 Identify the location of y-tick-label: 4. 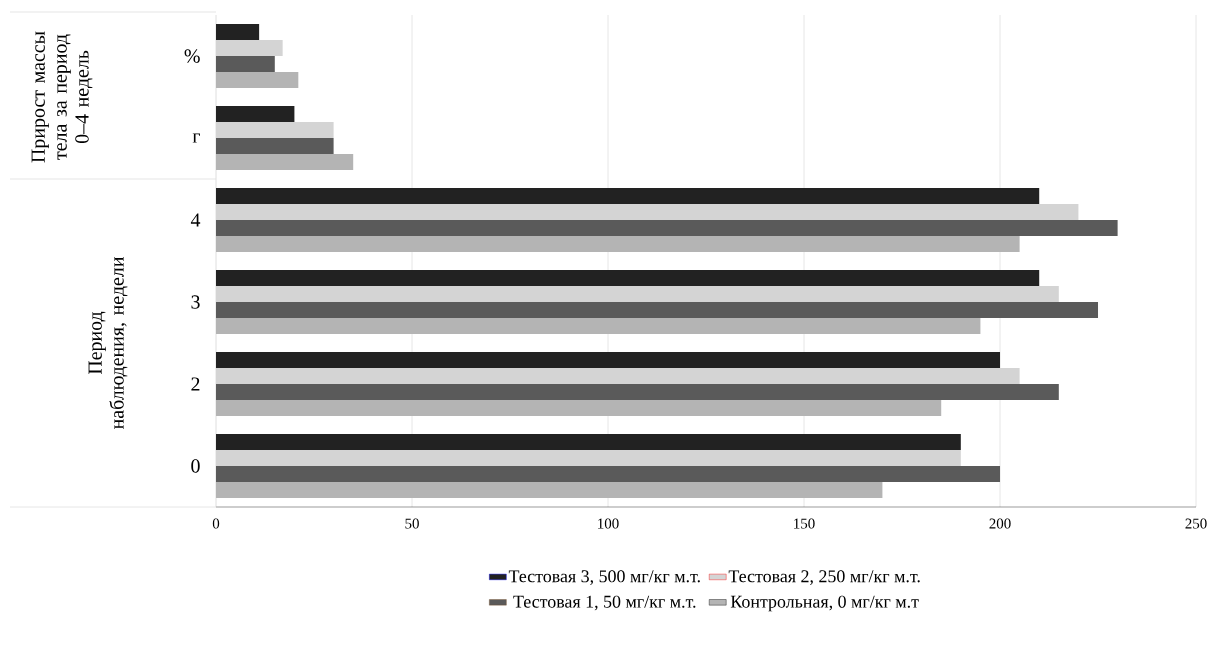
(195, 220).